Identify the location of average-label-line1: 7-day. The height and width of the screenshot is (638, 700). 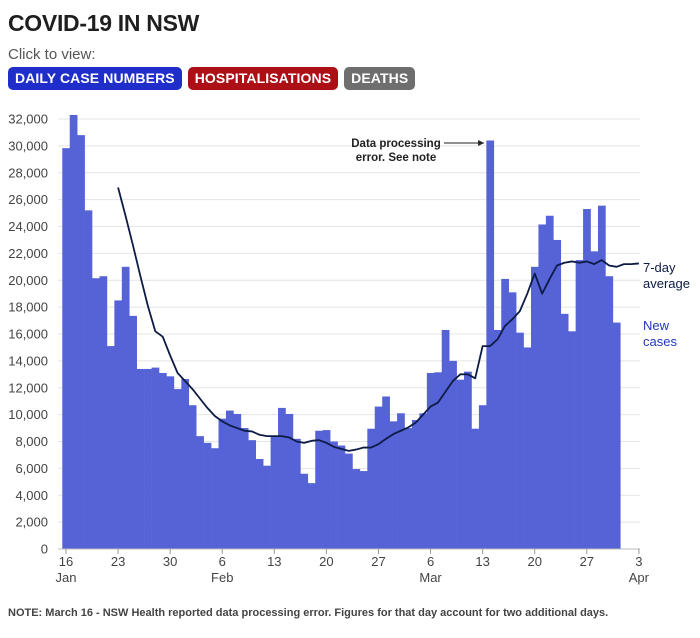
(659, 267).